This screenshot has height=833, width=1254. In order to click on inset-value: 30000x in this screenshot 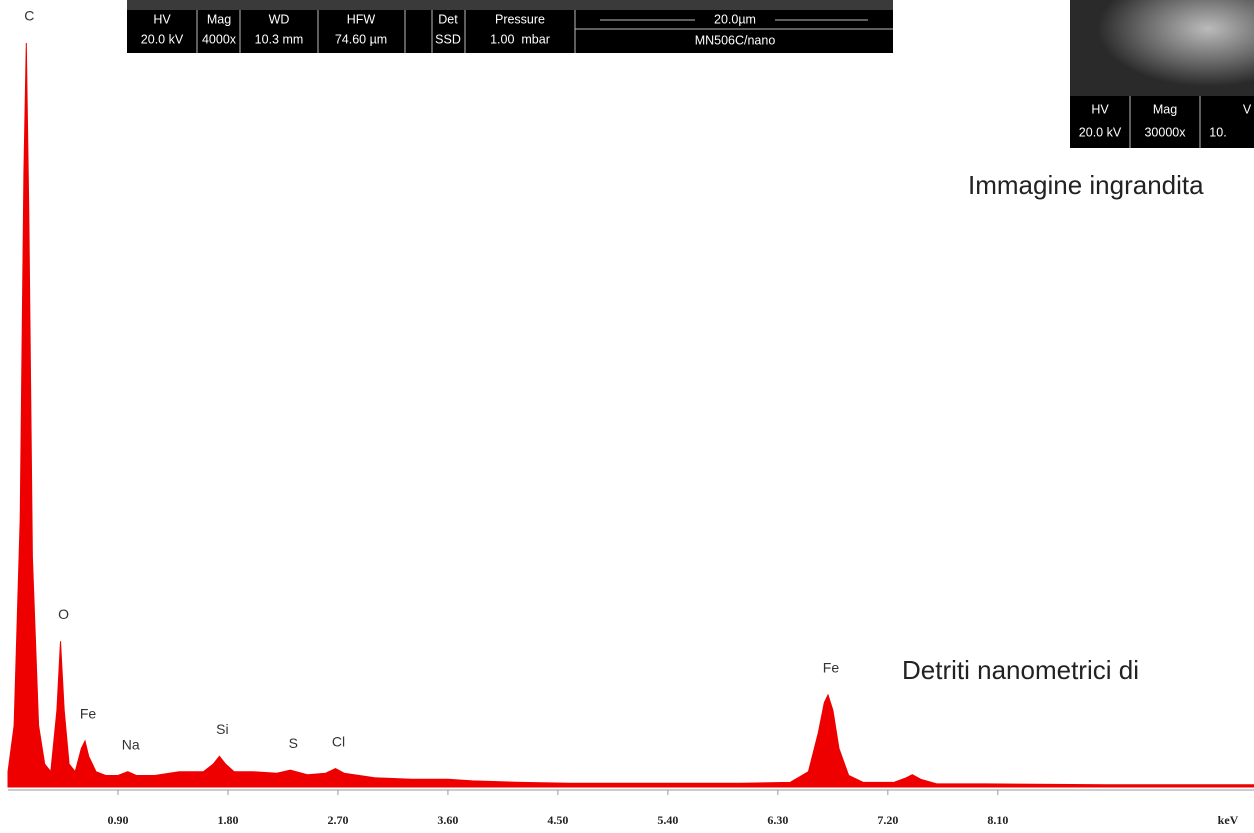, I will do `click(1165, 132)`.